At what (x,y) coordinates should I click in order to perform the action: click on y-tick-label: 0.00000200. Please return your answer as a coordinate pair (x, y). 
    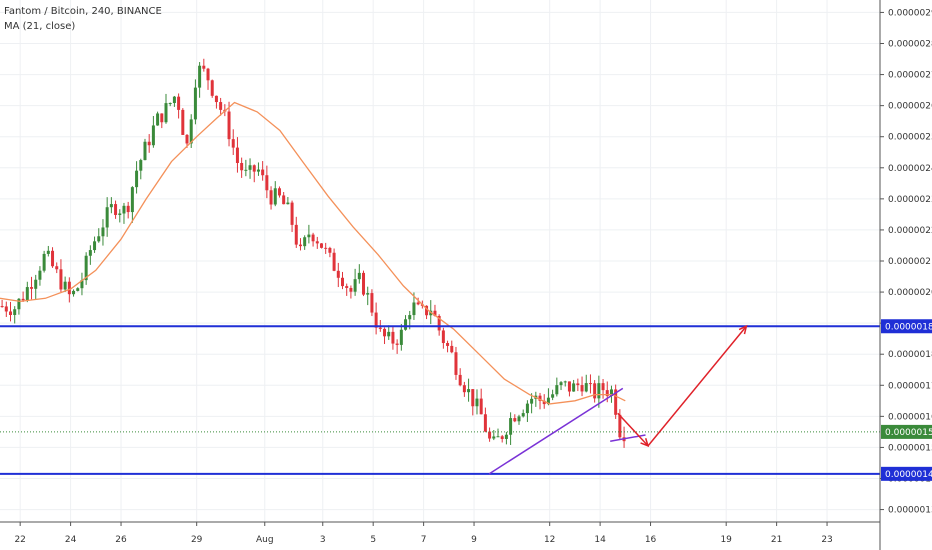
    Looking at the image, I should click on (910, 293).